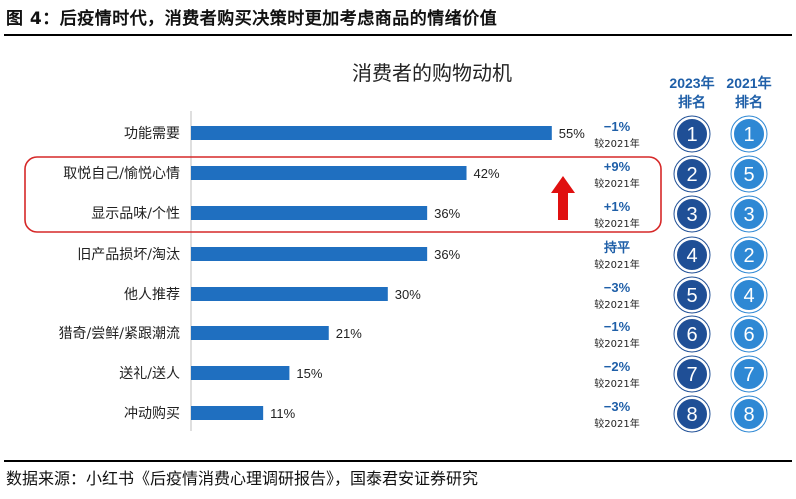 This screenshot has height=499, width=796. What do you see at coordinates (617, 166) in the screenshot?
I see `change-value: +9%` at bounding box center [617, 166].